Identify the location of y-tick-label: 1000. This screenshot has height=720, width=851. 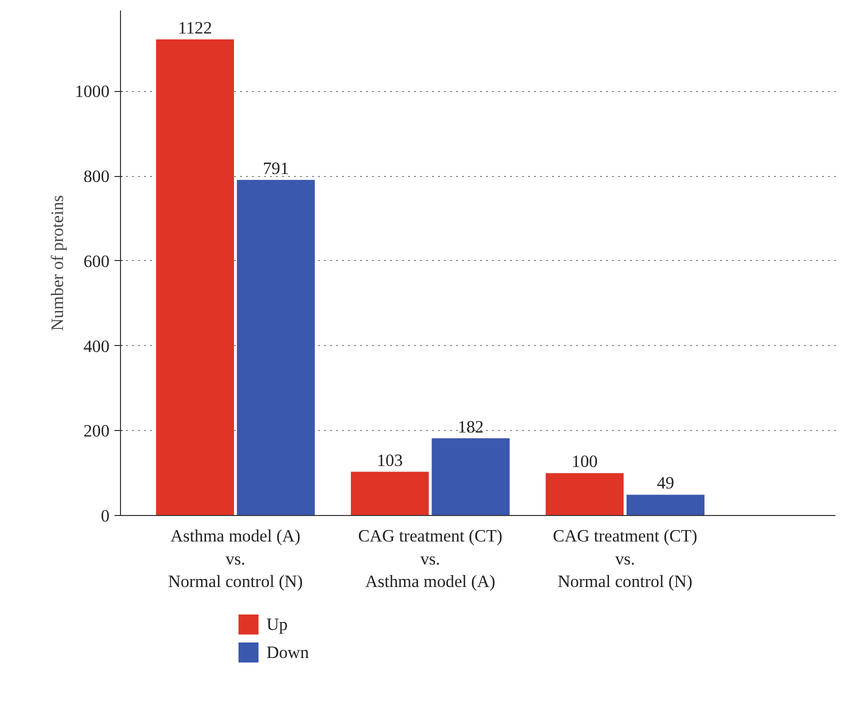
(92, 92).